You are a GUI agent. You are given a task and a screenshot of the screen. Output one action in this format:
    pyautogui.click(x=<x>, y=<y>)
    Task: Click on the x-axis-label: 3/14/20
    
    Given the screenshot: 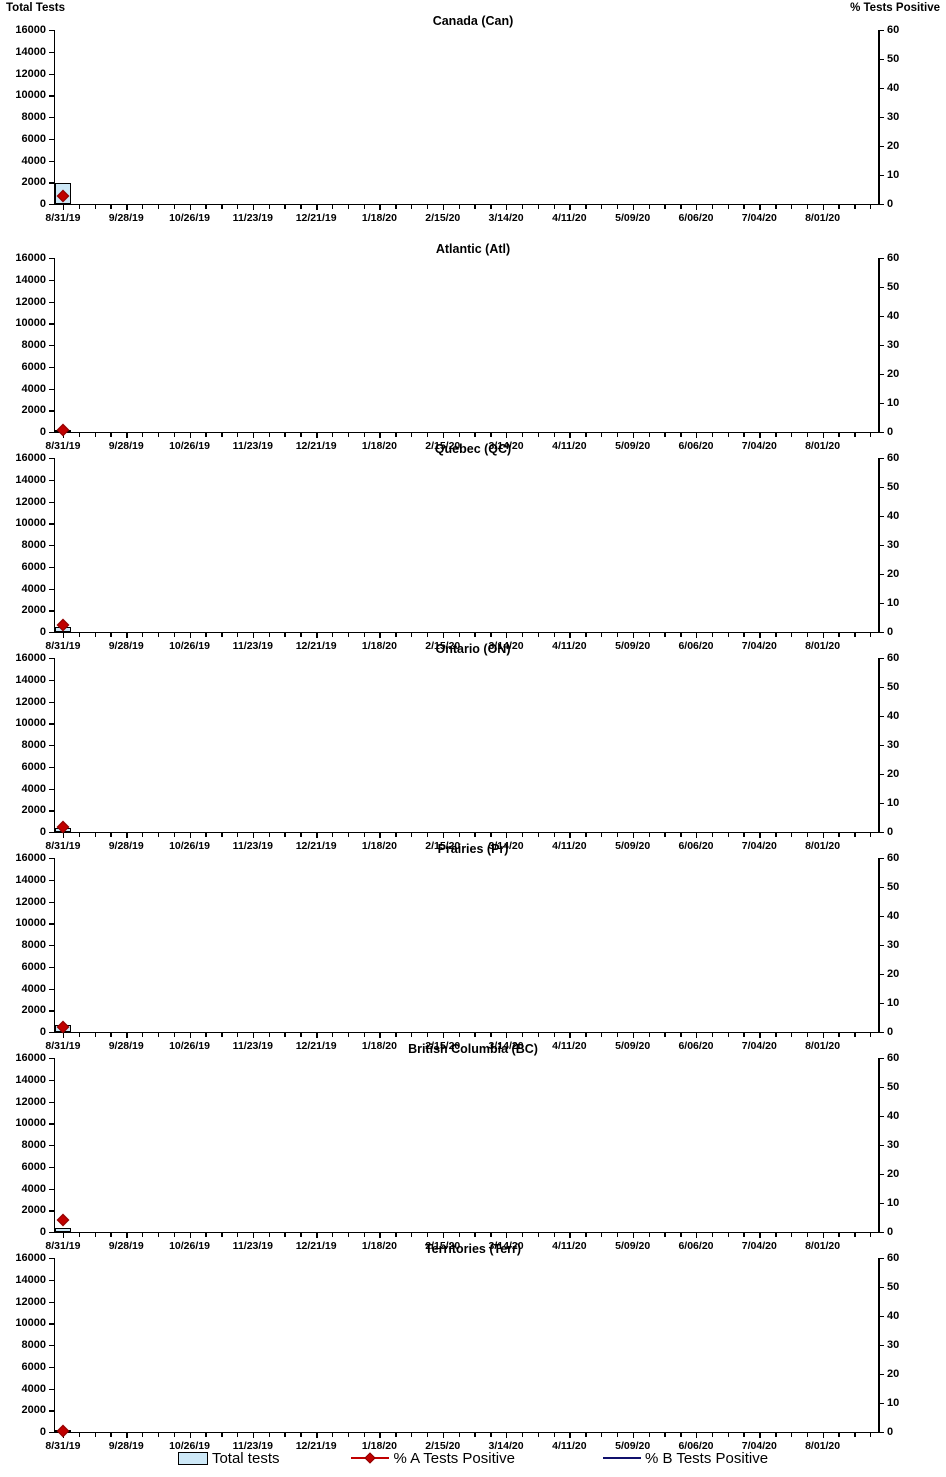 What is the action you would take?
    pyautogui.click(x=506, y=646)
    